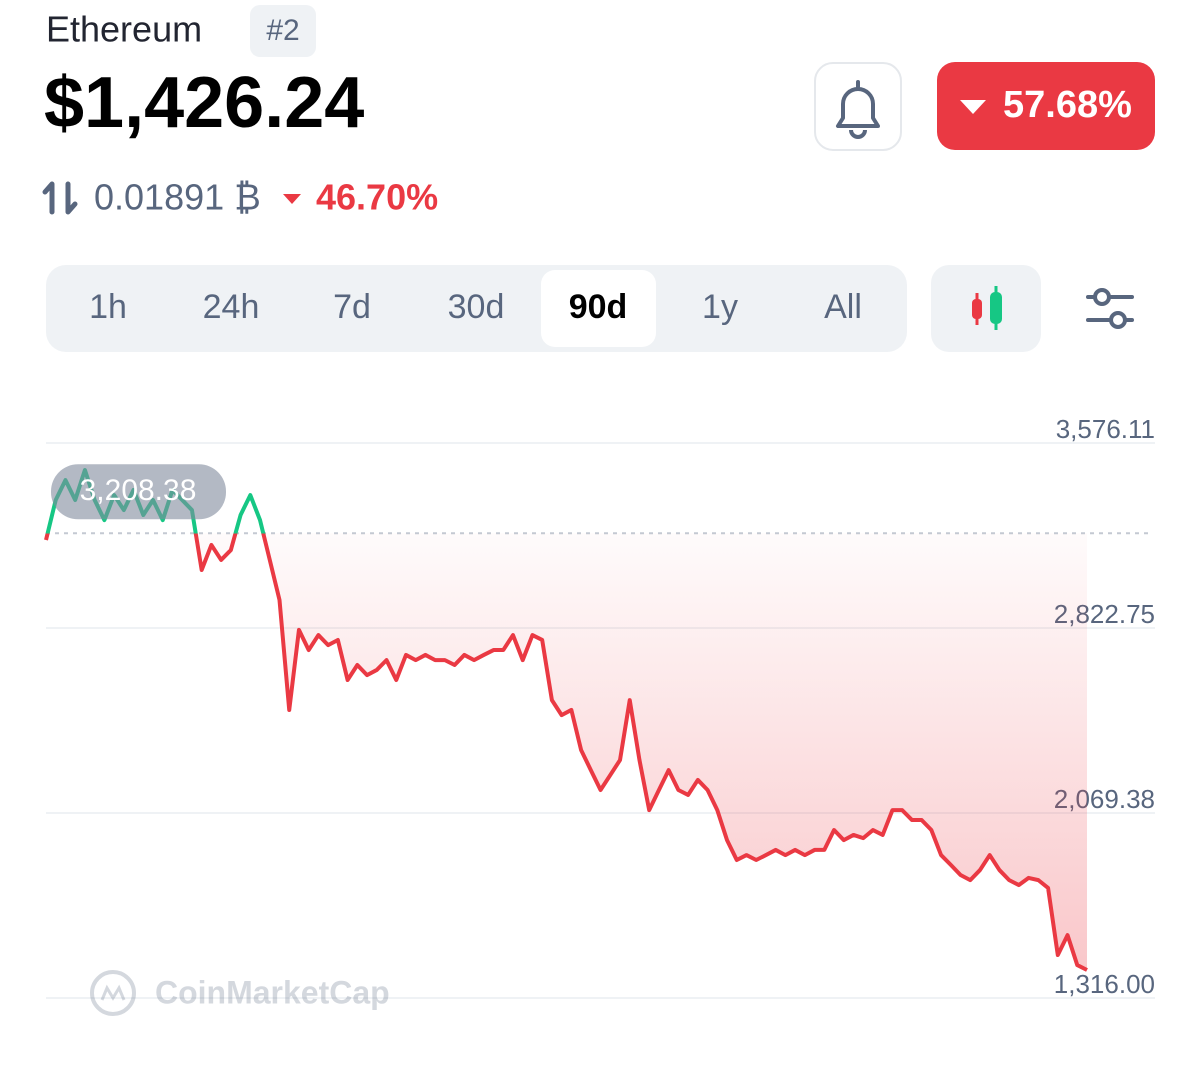  I want to click on candle-toggle, so click(986, 308).